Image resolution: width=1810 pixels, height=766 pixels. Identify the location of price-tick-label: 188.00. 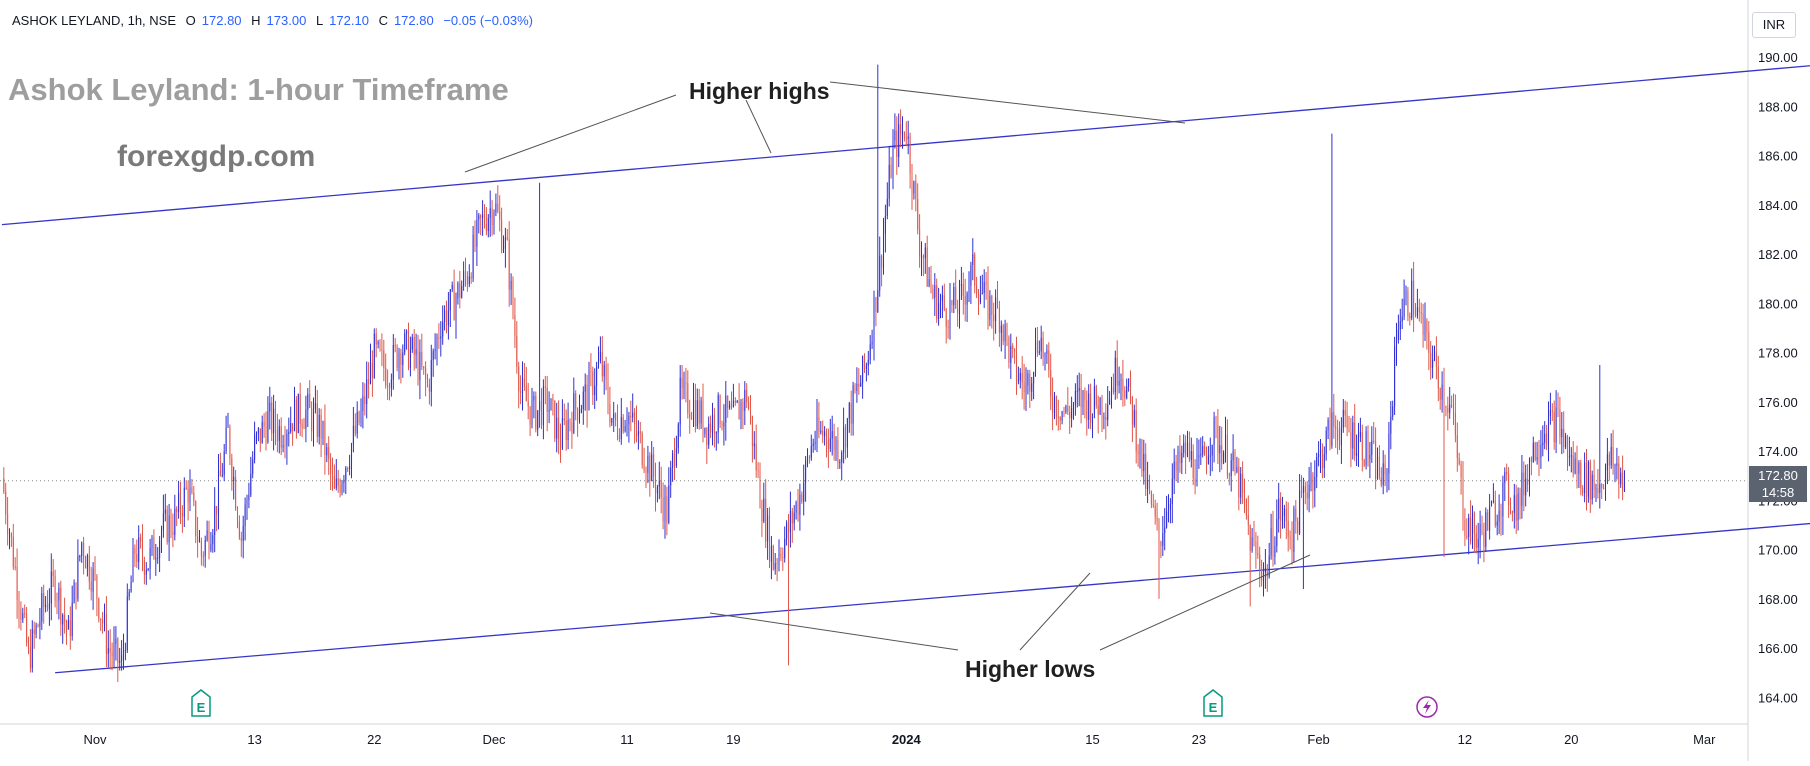
(1778, 106).